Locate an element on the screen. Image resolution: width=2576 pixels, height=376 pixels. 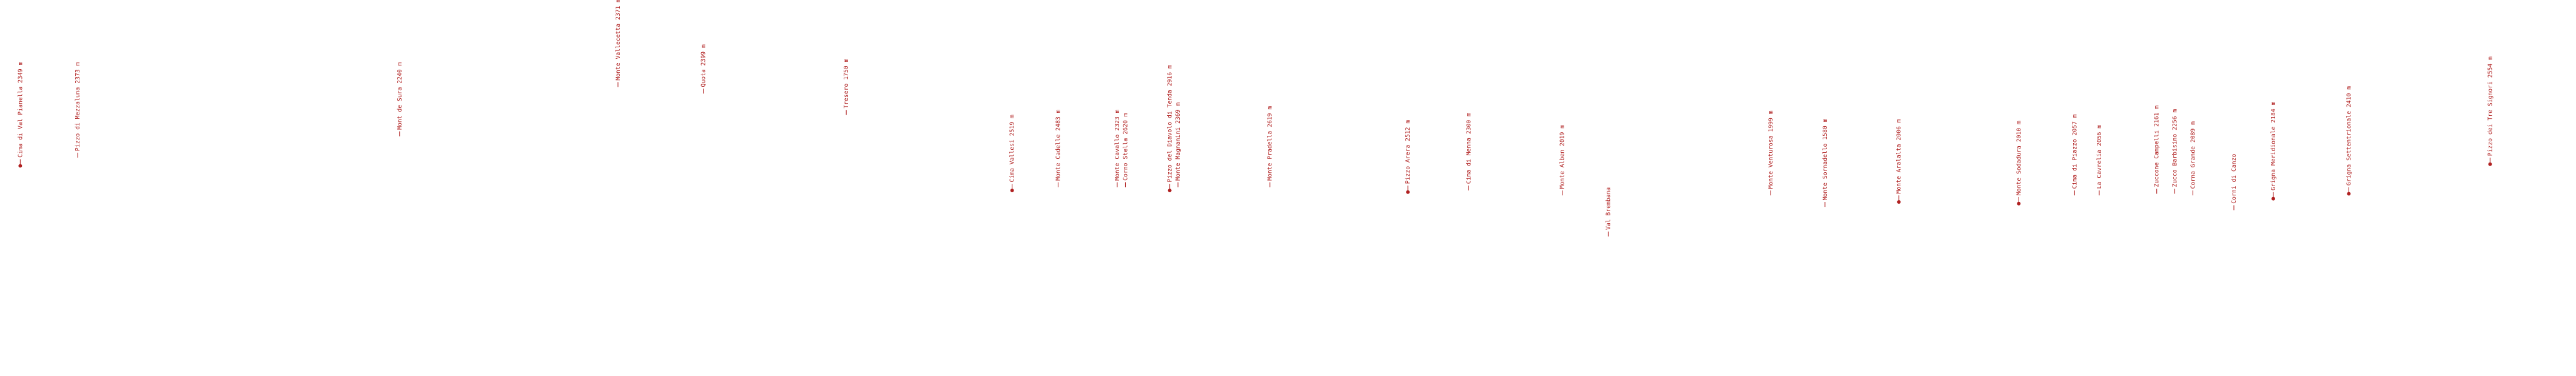
peak-label: Grigna Meridionale 2184 m is located at coordinates (2273, 146).